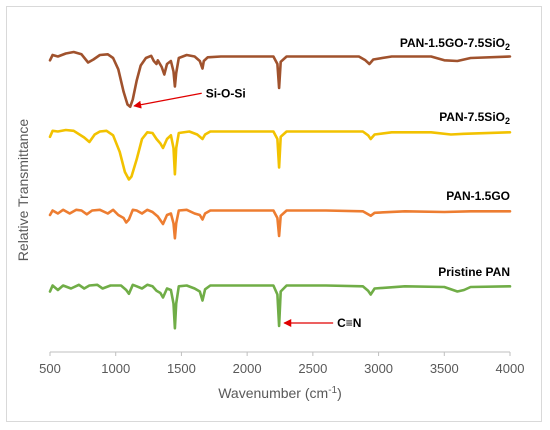  Describe the element at coordinates (181, 368) in the screenshot. I see `x-tick-label: 1500` at that location.